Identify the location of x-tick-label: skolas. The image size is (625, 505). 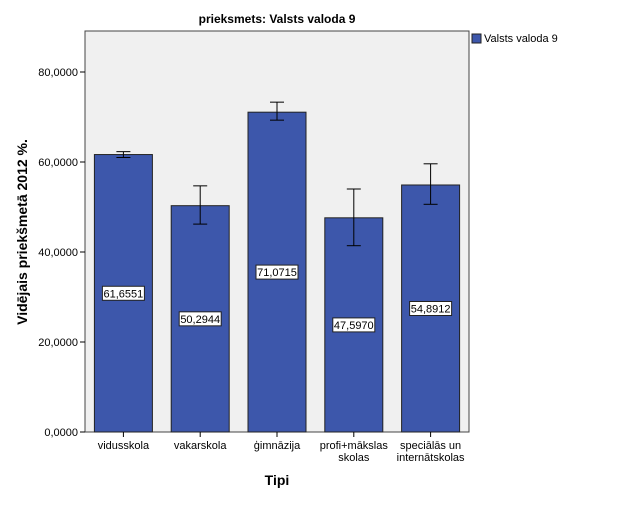
(354, 458).